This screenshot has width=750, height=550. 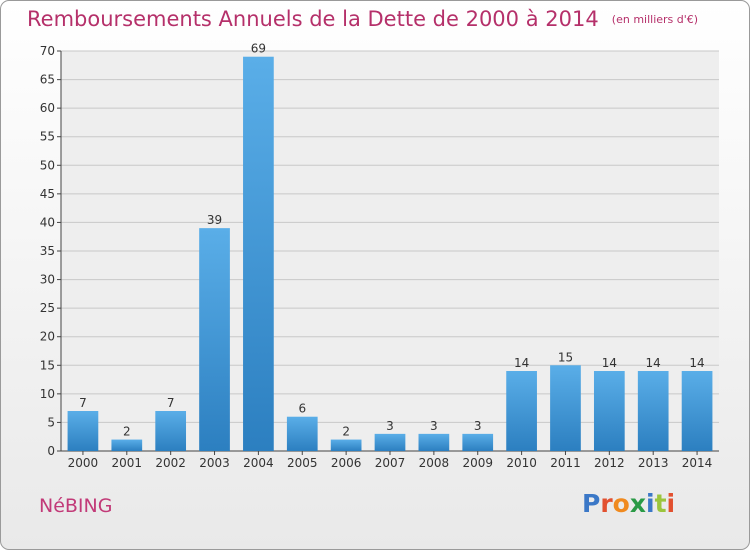 What do you see at coordinates (47, 308) in the screenshot?
I see `y-tick-label: 25` at bounding box center [47, 308].